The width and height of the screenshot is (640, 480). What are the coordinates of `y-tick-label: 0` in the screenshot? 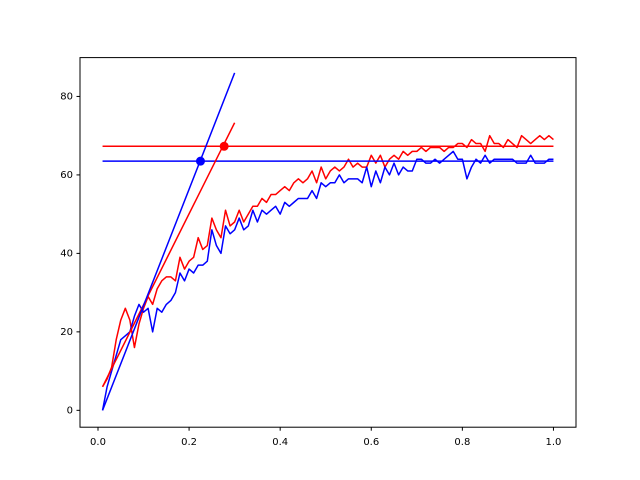 It's located at (70, 410).